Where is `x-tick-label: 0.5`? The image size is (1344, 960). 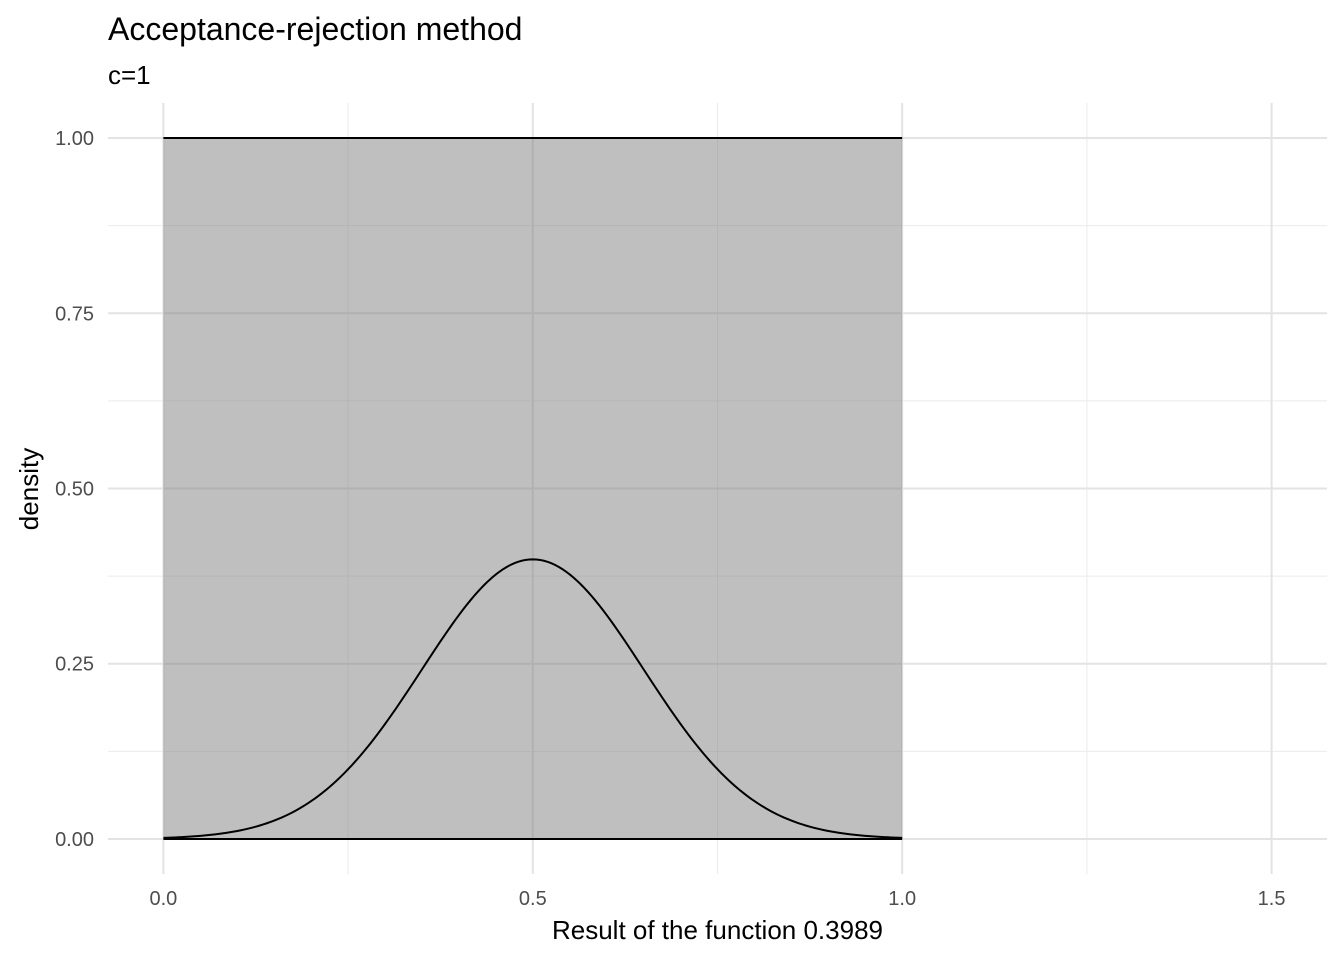 x-tick-label: 0.5 is located at coordinates (533, 899).